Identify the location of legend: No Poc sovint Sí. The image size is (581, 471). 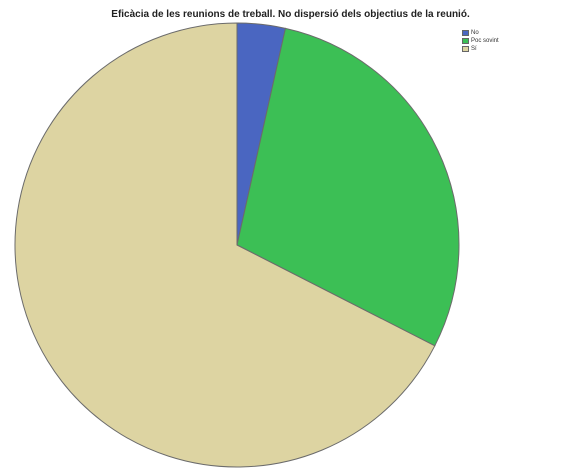
(480, 41).